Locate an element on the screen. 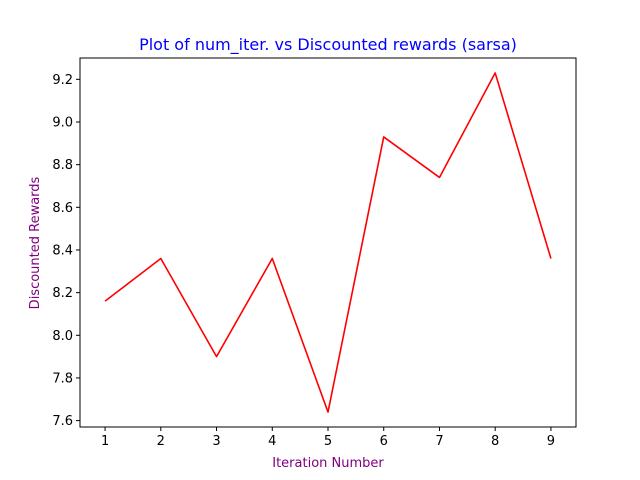  x-tick-label: 9 is located at coordinates (551, 441).